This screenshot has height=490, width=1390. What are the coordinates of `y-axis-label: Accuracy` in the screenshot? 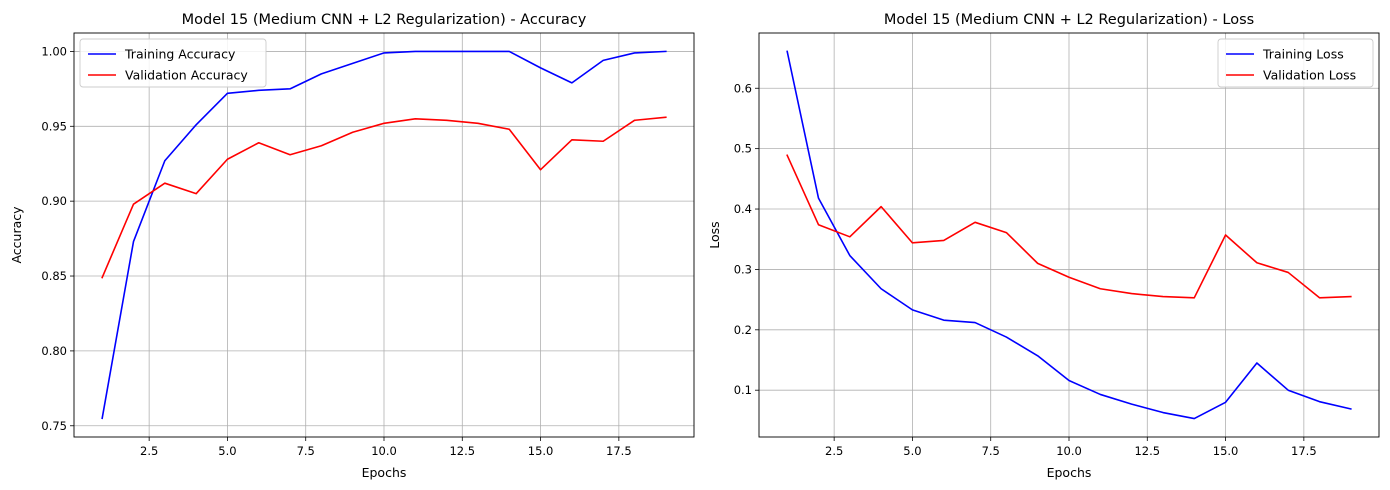 It's located at (16, 235).